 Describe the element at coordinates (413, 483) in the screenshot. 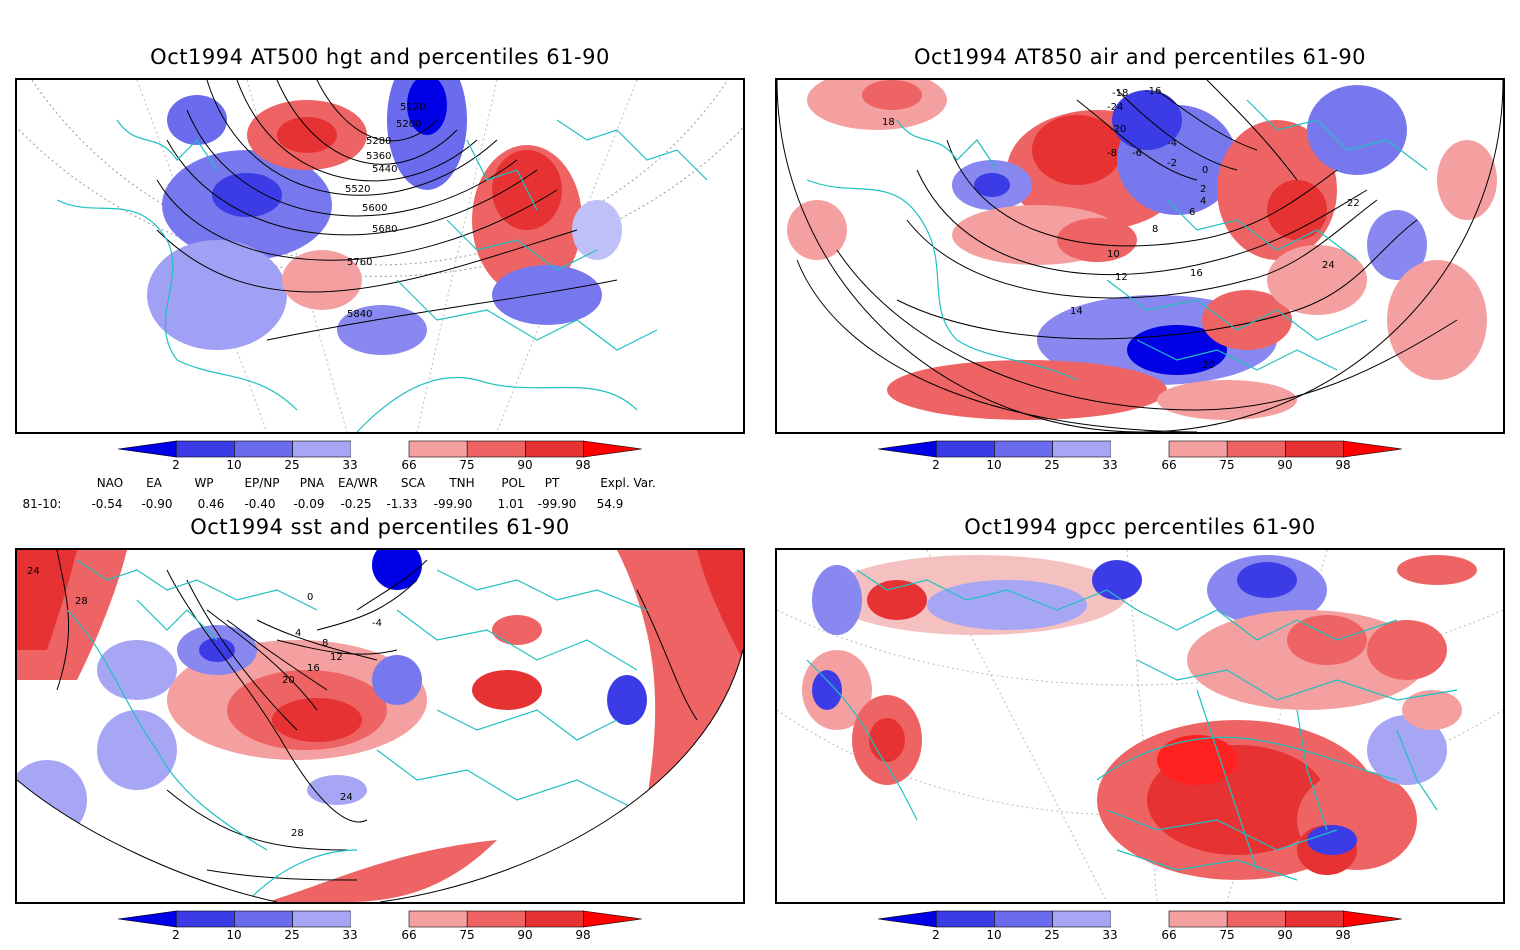

I see `index-header: SCA` at that location.